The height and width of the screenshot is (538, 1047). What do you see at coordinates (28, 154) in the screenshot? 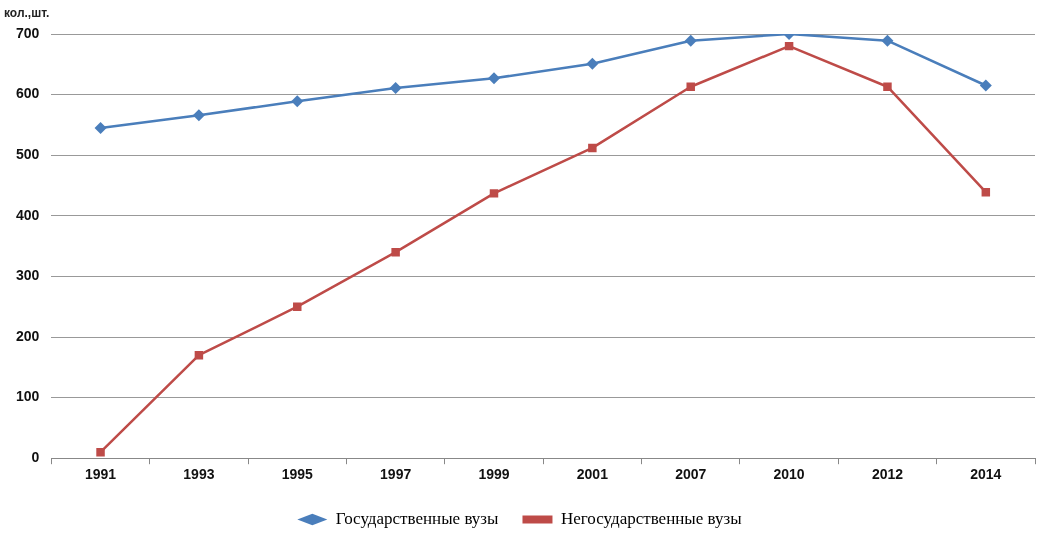
I see `y-tick-label: 500` at bounding box center [28, 154].